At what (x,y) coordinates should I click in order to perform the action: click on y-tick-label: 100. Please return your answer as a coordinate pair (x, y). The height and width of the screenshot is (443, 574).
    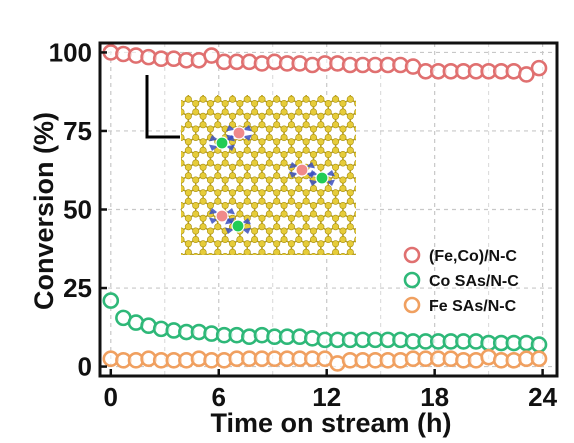
    Looking at the image, I should click on (70, 52).